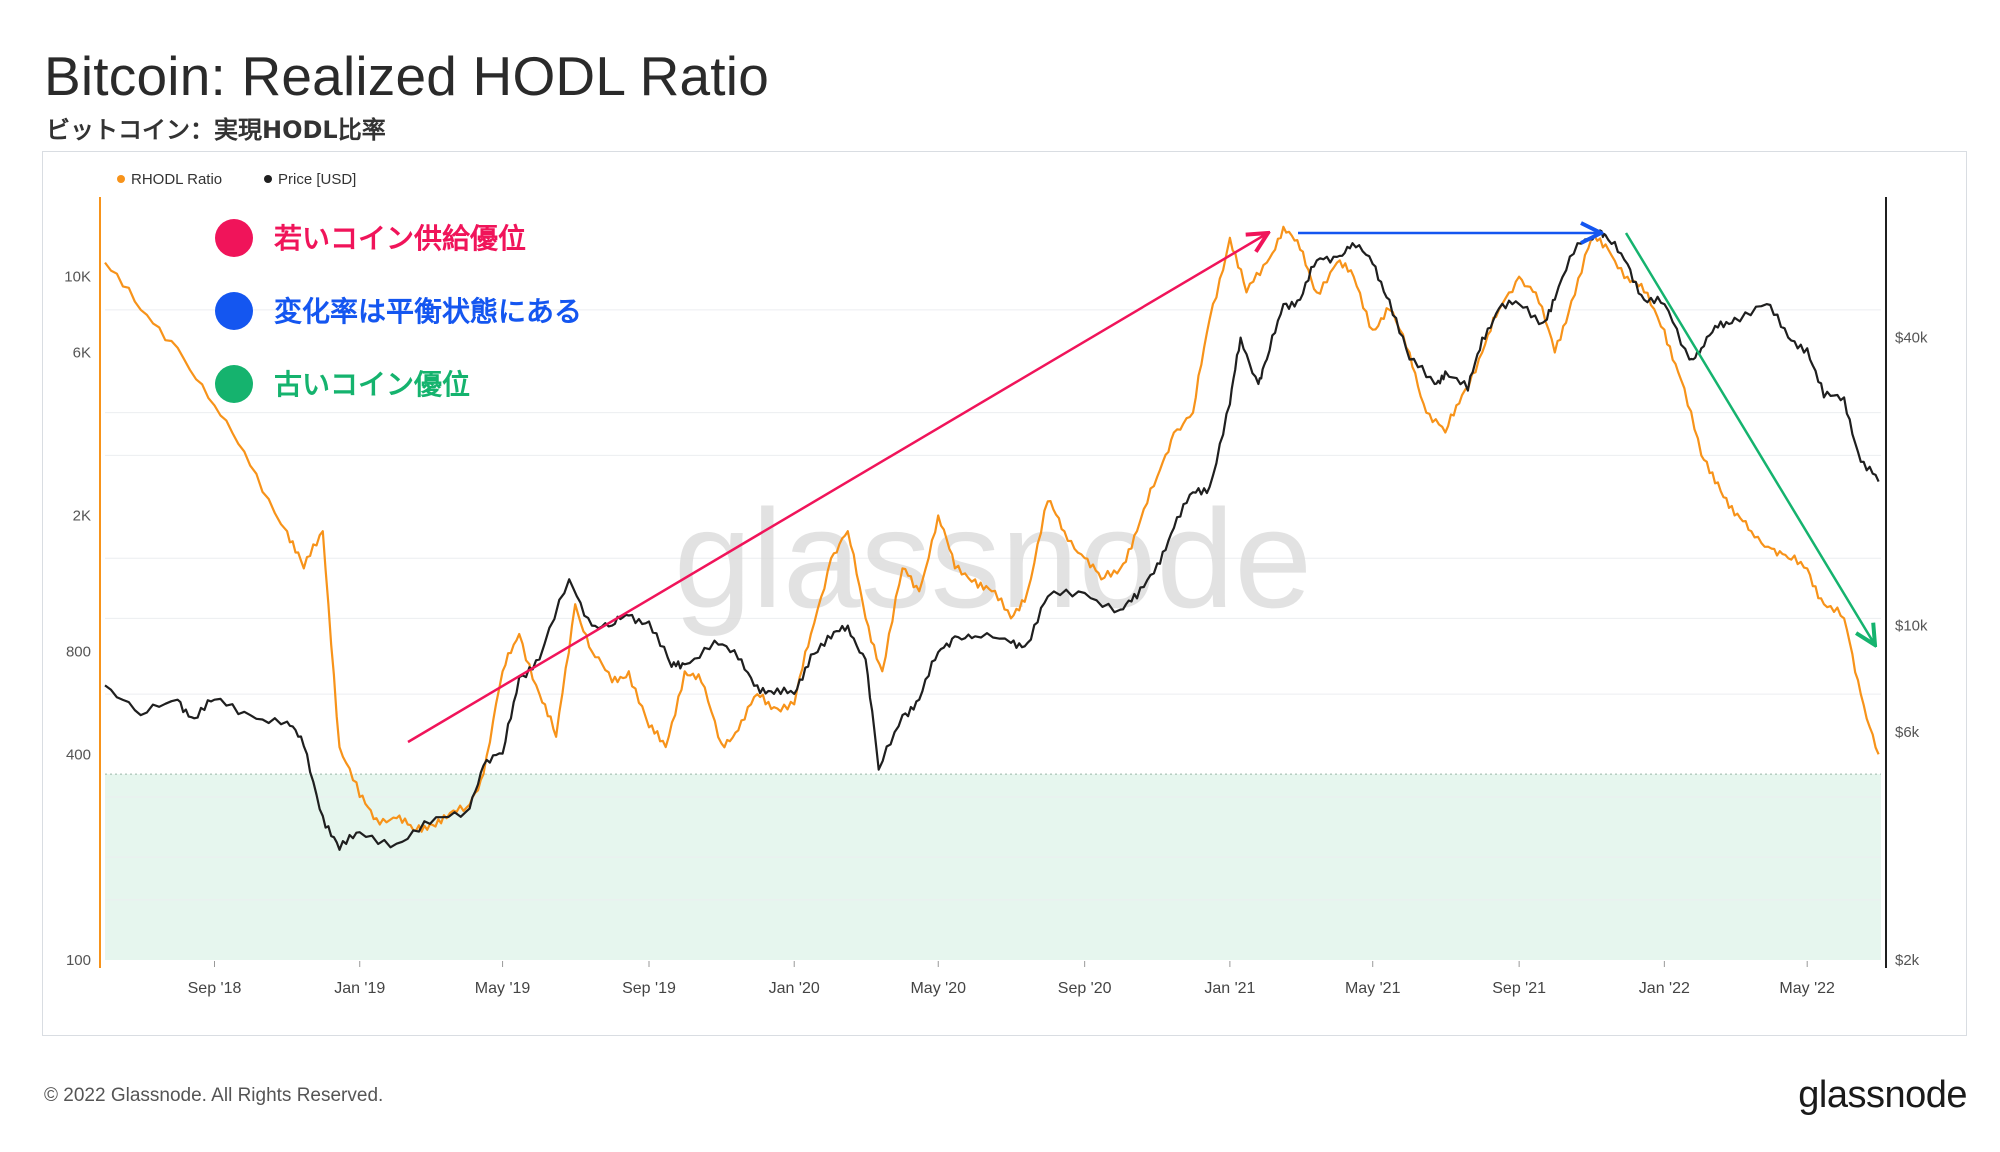 The image size is (2000, 1152). I want to click on copyright-text: © 2022 Glassnode. All Rights Reserved., so click(214, 1095).